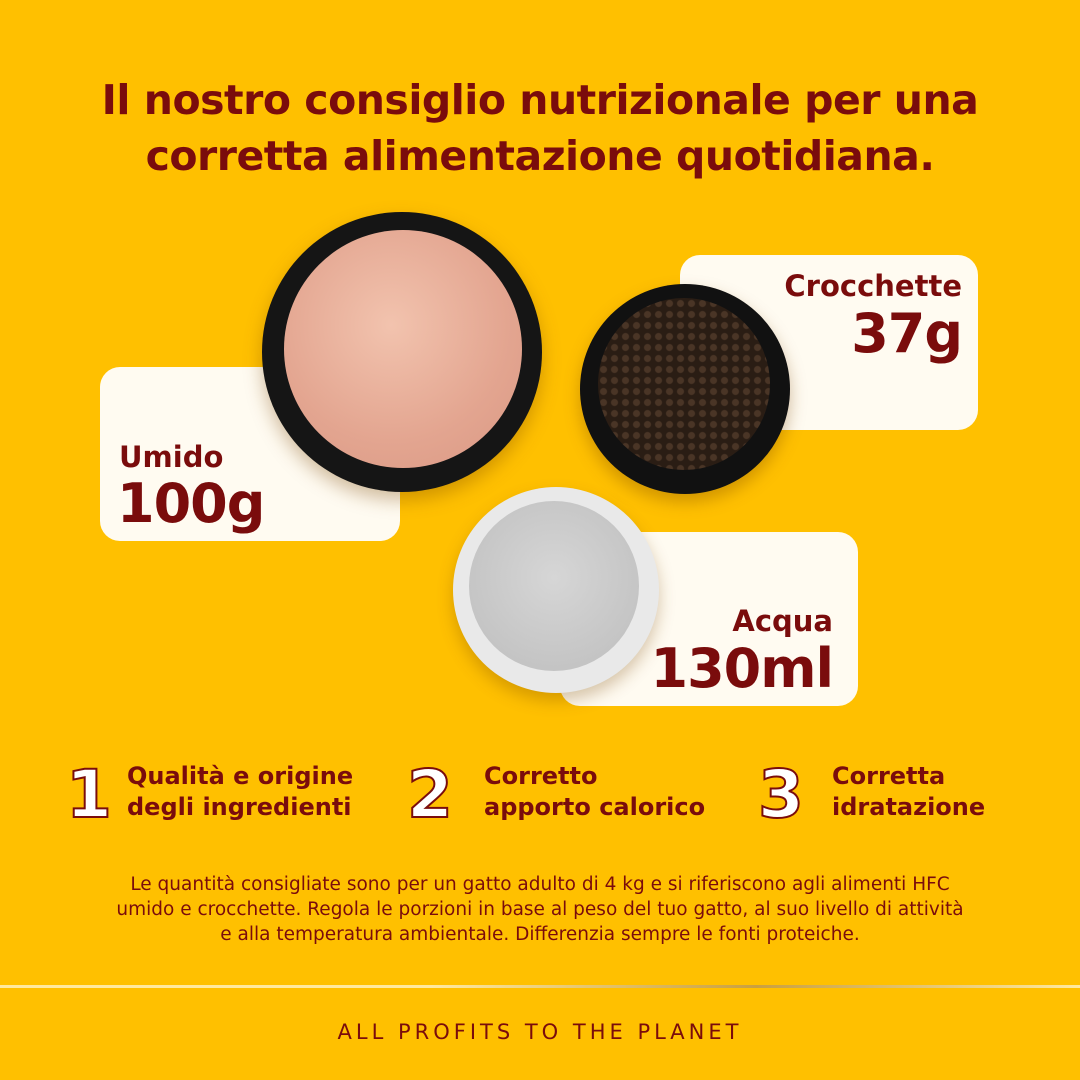  I want to click on wet-food-value: 100g, so click(191, 503).